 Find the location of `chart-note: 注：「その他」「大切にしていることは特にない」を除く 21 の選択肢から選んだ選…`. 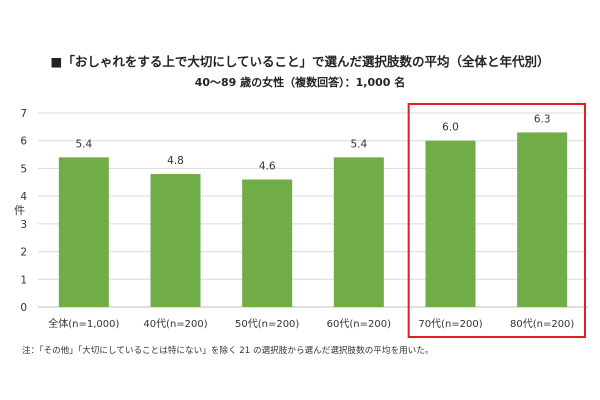

chart-note: 注：「その他」「大切にしていることは特にない」を除く 21 の選択肢から選んだ選… is located at coordinates (227, 350).